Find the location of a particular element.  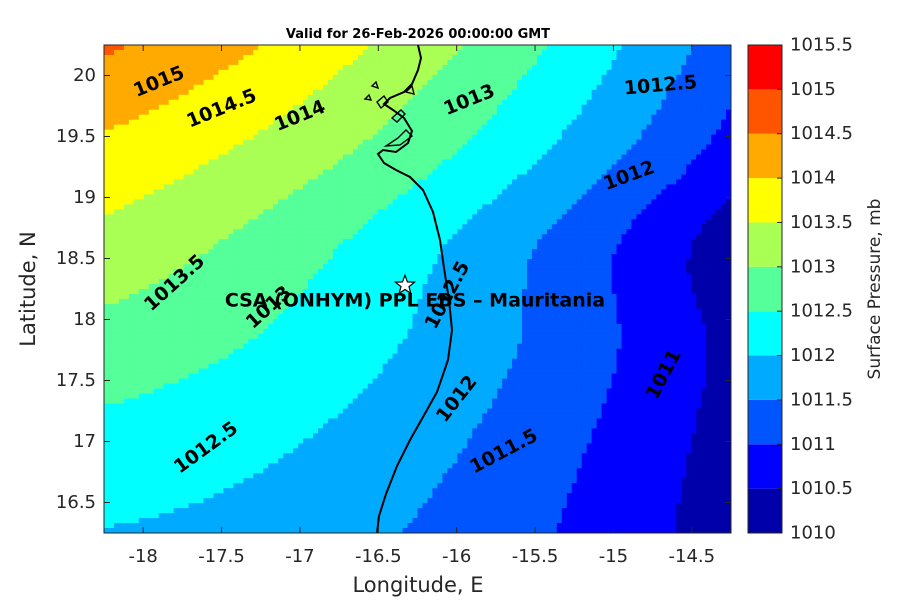

colorbar-tick-label: 1011.5 is located at coordinates (821, 399).